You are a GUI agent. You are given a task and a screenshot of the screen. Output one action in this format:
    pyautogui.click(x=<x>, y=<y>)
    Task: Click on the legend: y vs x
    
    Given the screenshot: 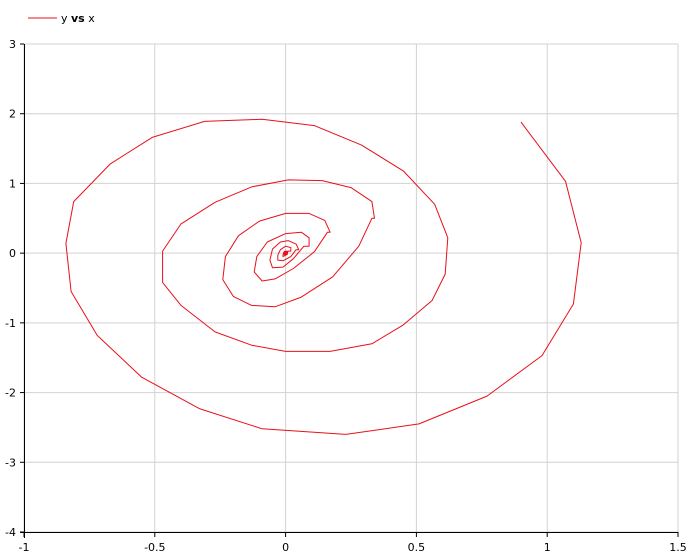 What is the action you would take?
    pyautogui.click(x=61, y=18)
    